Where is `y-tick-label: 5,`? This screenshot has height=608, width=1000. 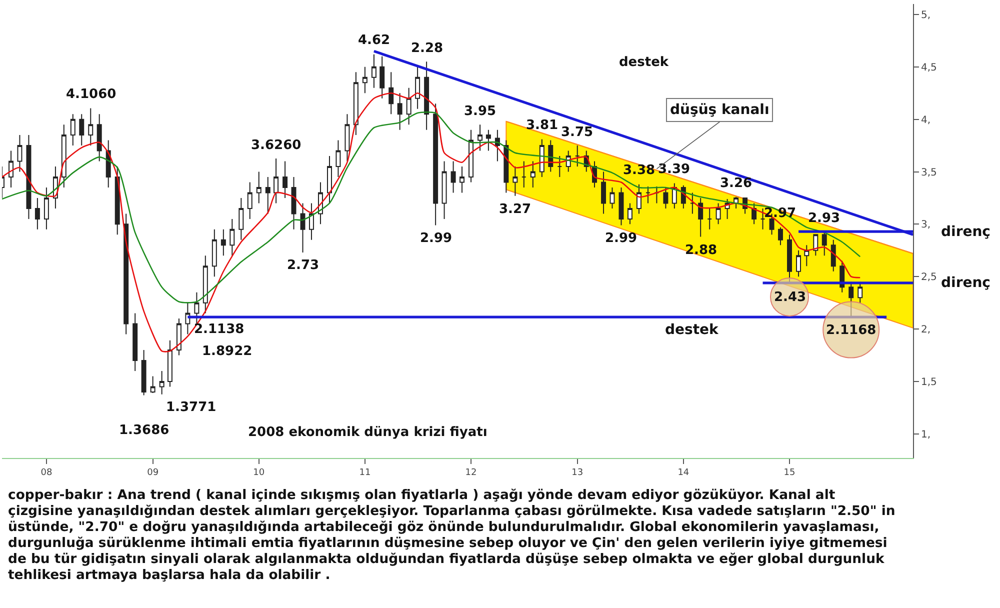 y-tick-label: 5, is located at coordinates (926, 15).